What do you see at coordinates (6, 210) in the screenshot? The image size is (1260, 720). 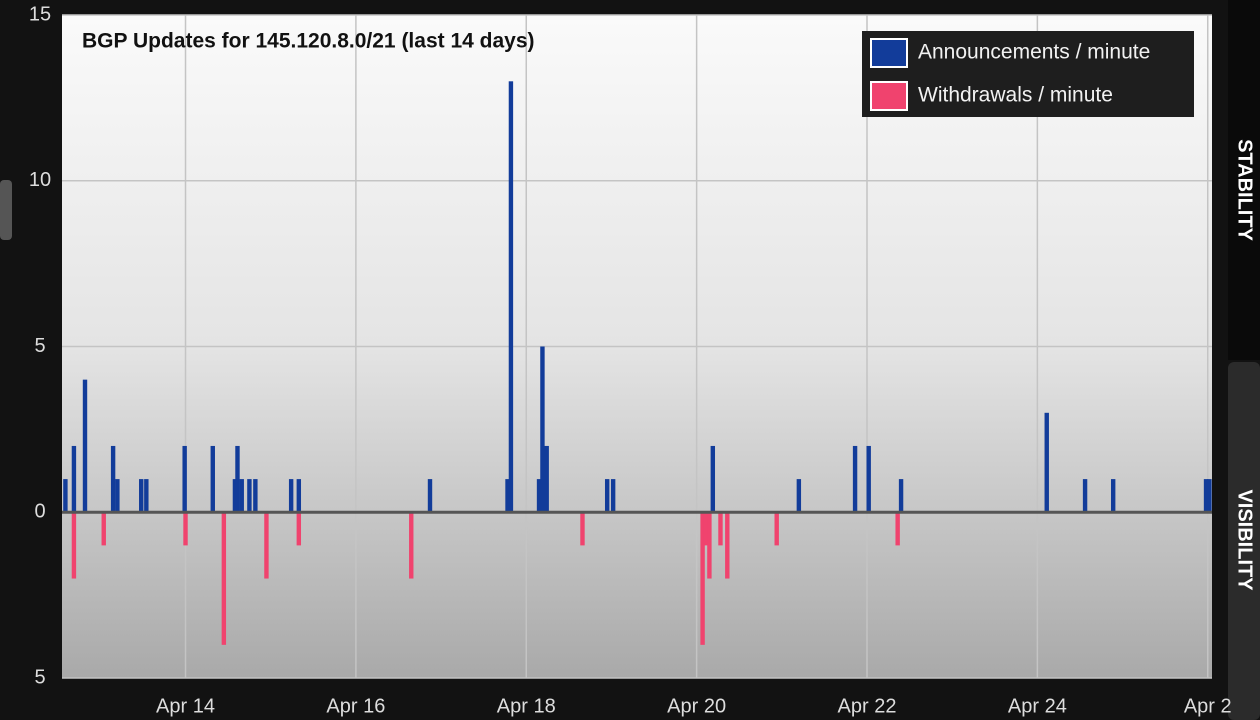 I see `side-handle` at bounding box center [6, 210].